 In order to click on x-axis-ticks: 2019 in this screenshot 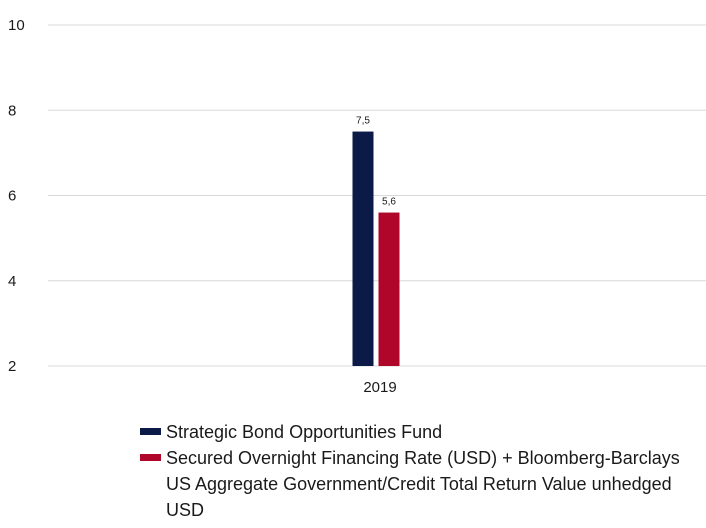, I will do `click(379, 387)`.